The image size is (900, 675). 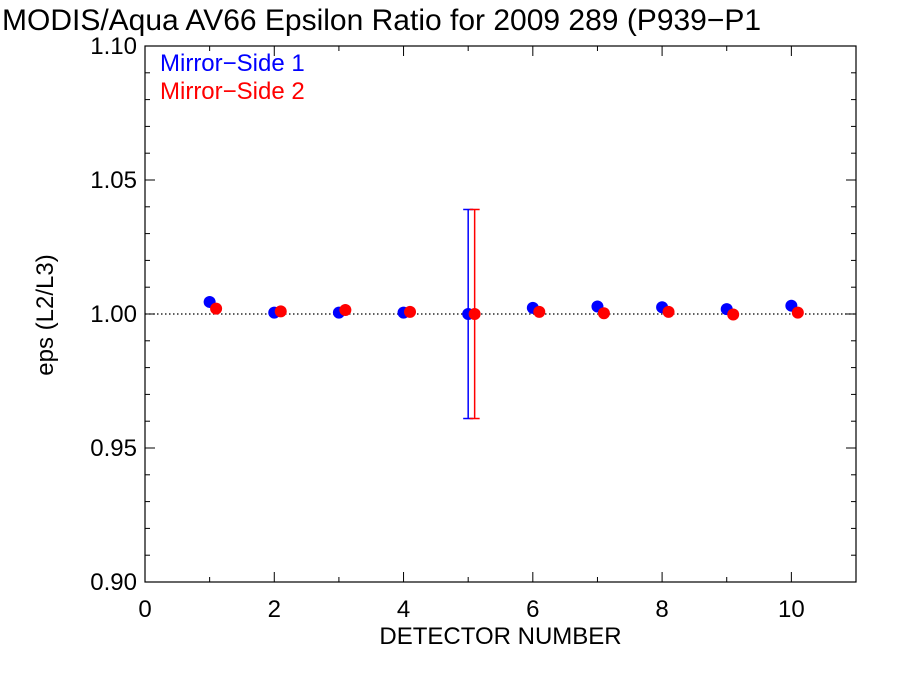 What do you see at coordinates (113, 448) in the screenshot?
I see `y-tick-label: 0.95` at bounding box center [113, 448].